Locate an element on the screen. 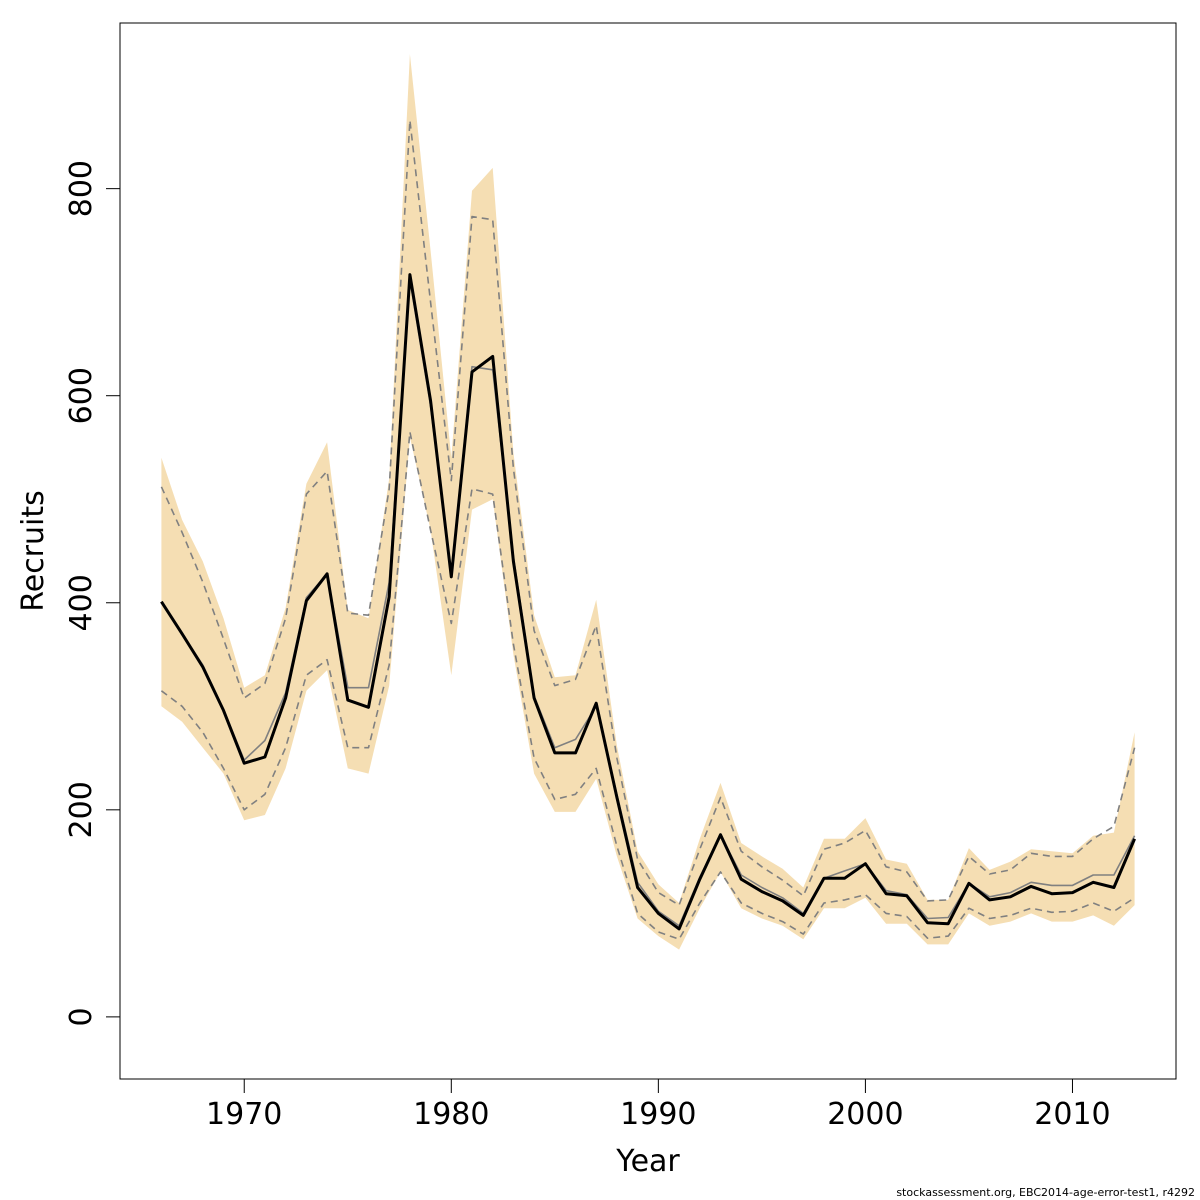 This screenshot has height=1200, width=1200. y-tick-label: 400 is located at coordinates (81, 602).